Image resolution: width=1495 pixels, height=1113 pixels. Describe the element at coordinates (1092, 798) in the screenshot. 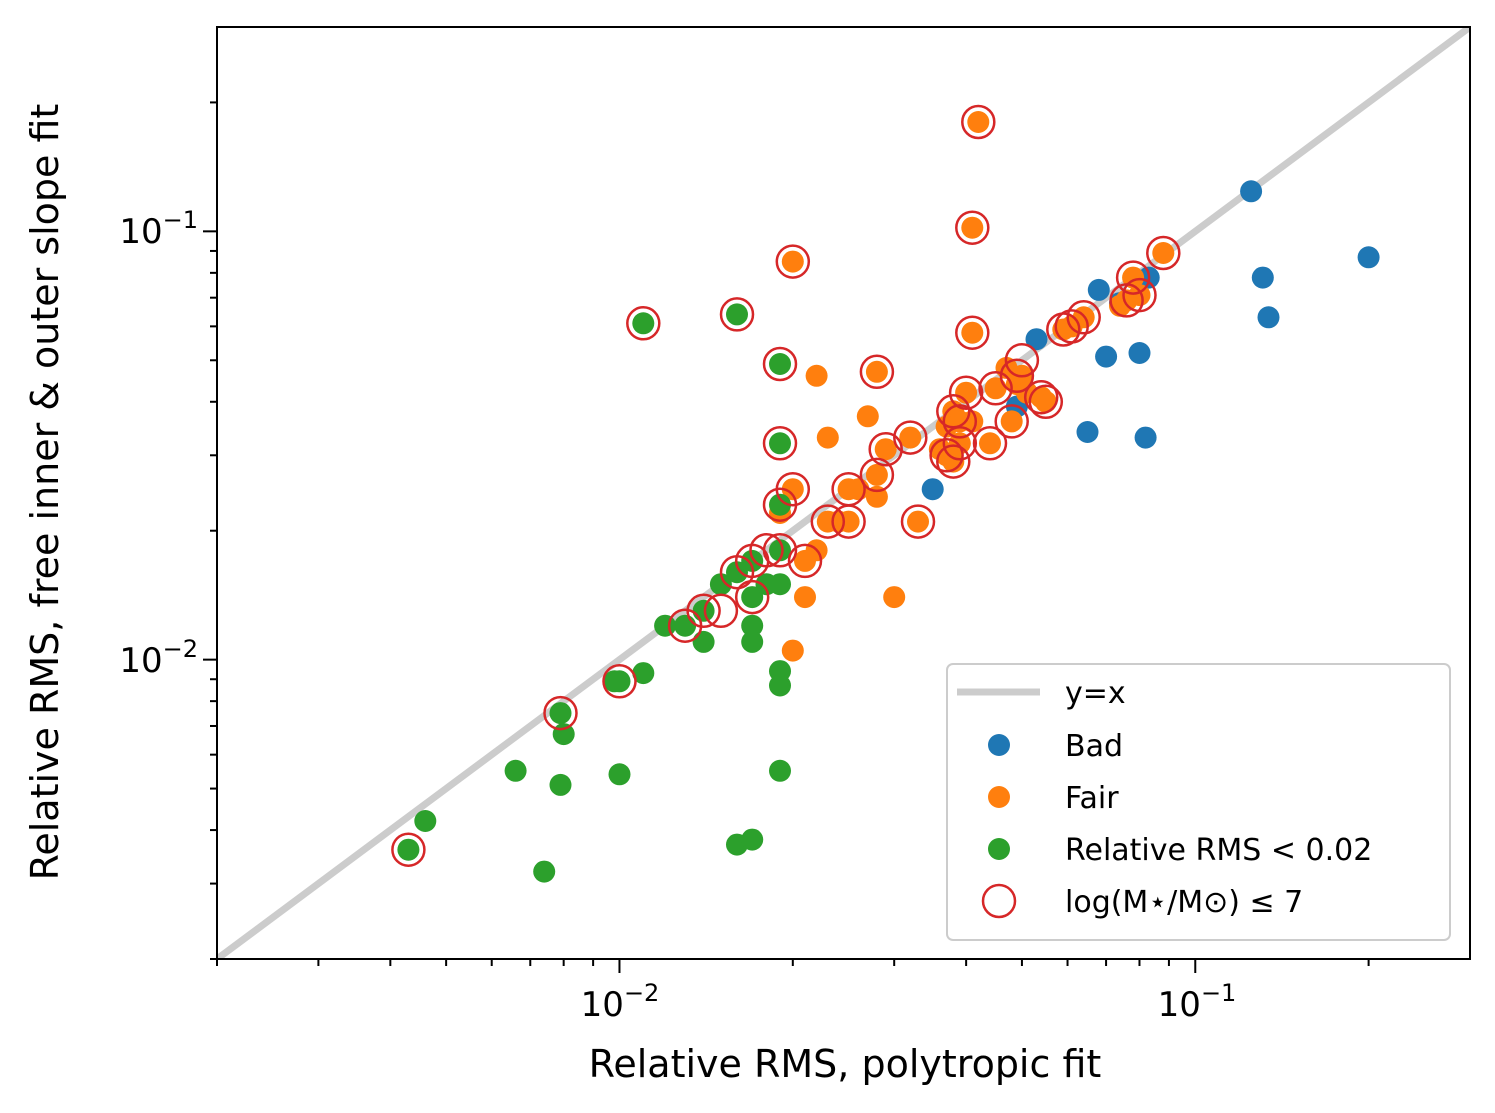

I see `legend-label-fair: Fair` at that location.